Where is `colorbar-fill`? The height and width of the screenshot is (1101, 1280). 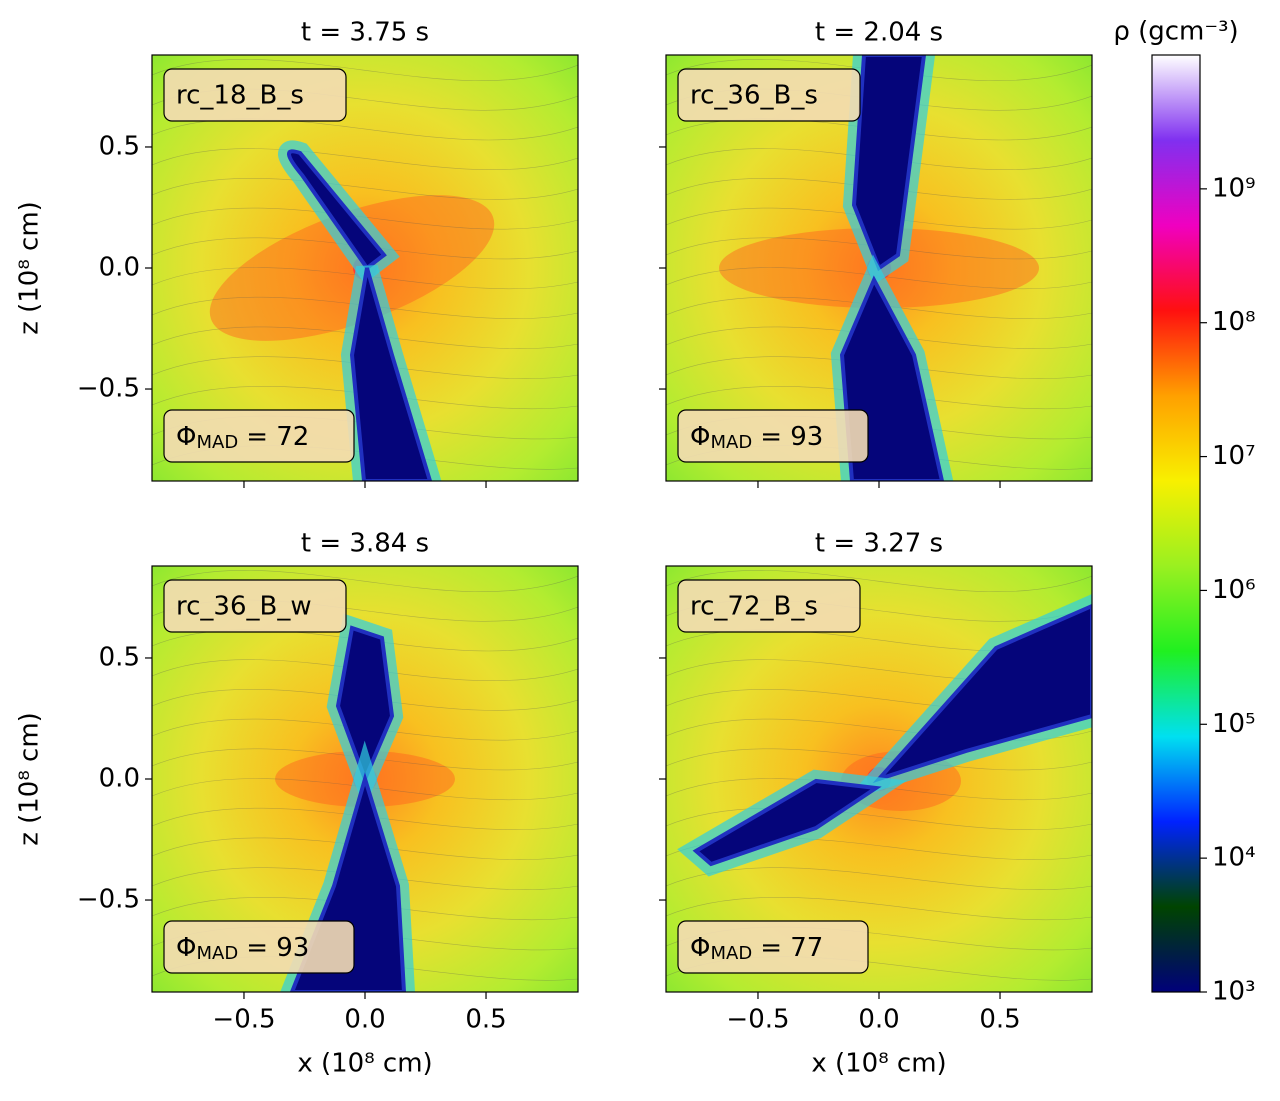
colorbar-fill is located at coordinates (1176, 523).